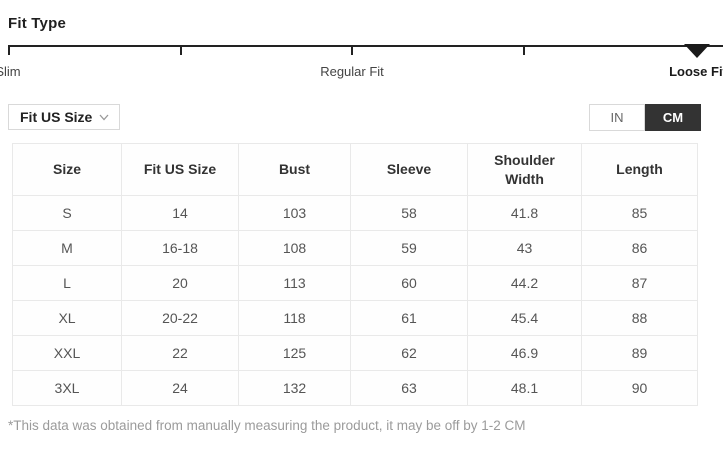  I want to click on cell: 63, so click(409, 388).